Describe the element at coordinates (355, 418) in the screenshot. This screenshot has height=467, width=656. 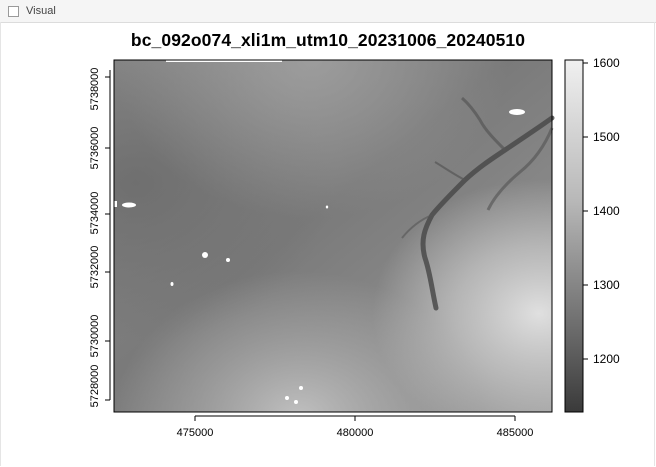
I see `x-axis` at that location.